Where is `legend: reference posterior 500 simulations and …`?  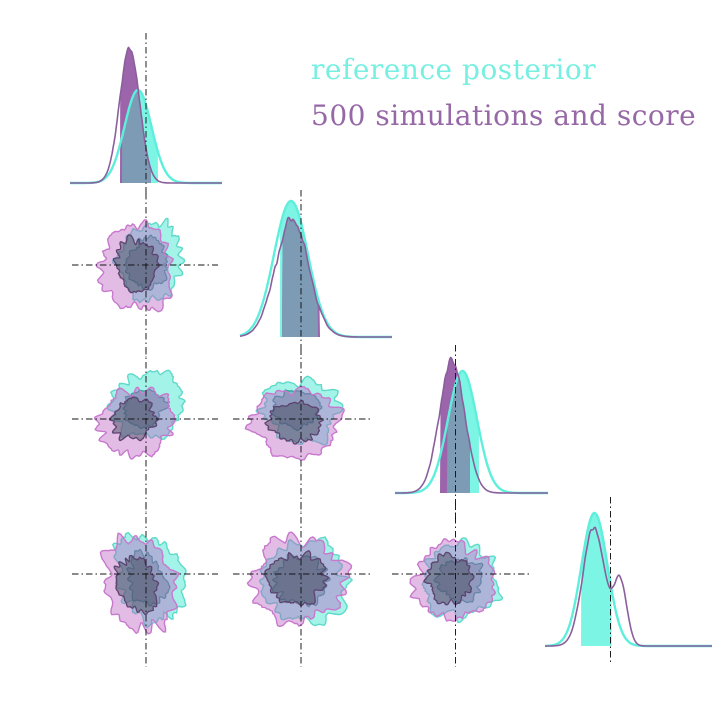 legend: reference posterior 500 simulations and … is located at coordinates (503, 93).